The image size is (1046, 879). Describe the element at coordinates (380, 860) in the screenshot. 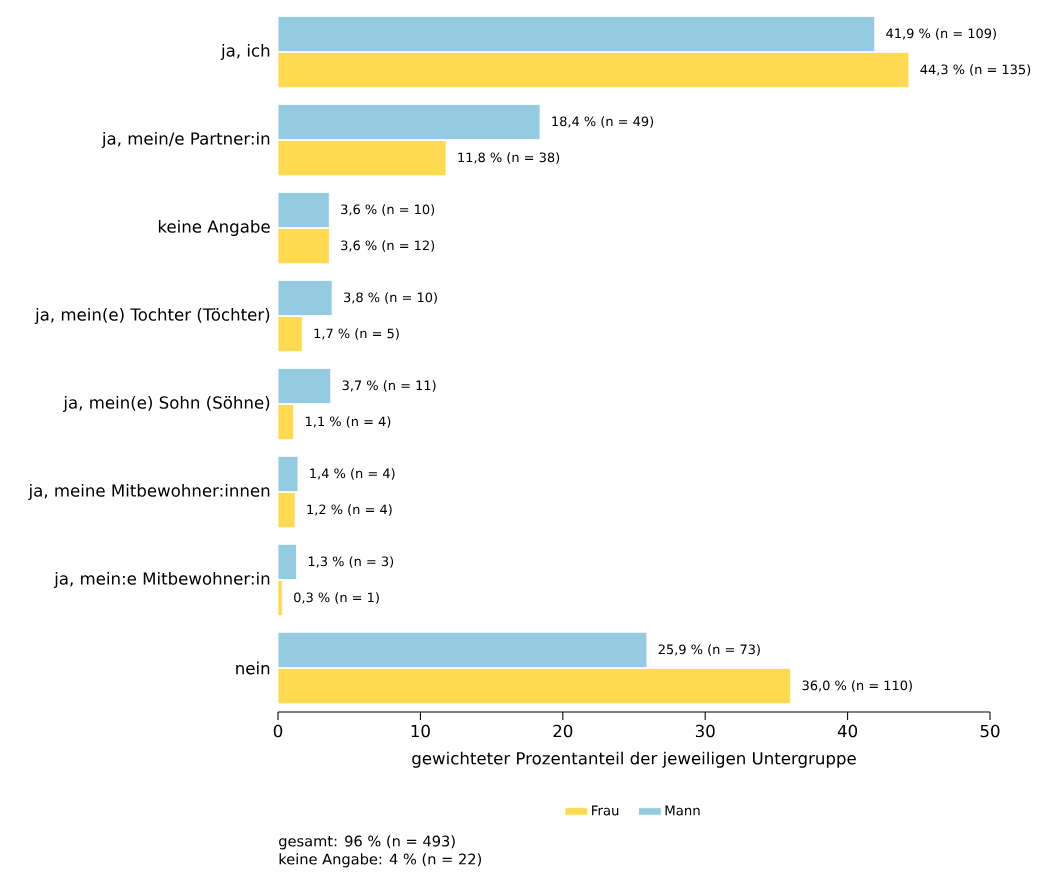

I see `text: keine Angabe: 4 % (n = 22)` at that location.